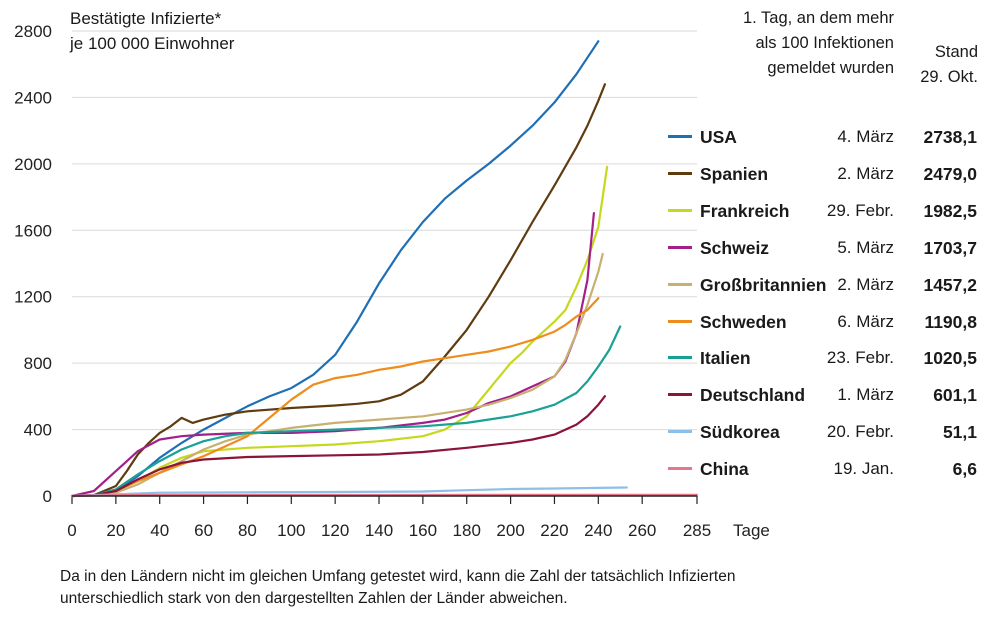 This screenshot has height=619, width=994. Describe the element at coordinates (864, 469) in the screenshot. I see `legend-first-day: 19. Jan.` at that location.